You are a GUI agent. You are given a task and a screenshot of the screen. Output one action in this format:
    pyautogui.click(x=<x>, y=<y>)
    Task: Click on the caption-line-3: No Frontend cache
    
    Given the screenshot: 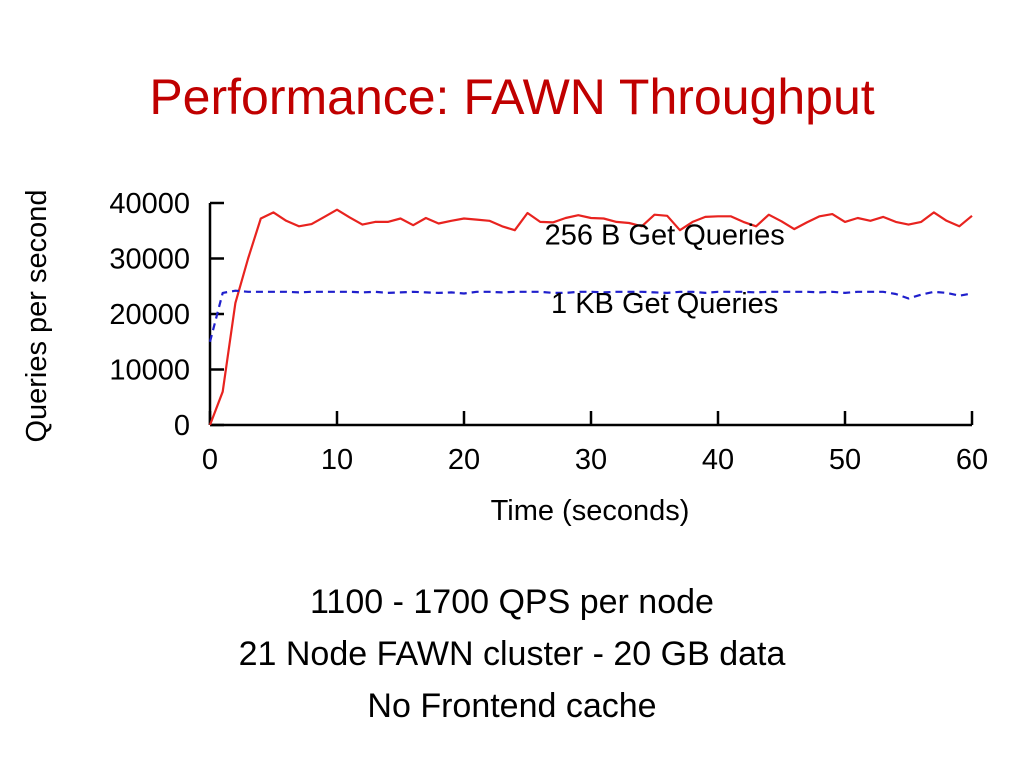 What is the action you would take?
    pyautogui.click(x=512, y=706)
    